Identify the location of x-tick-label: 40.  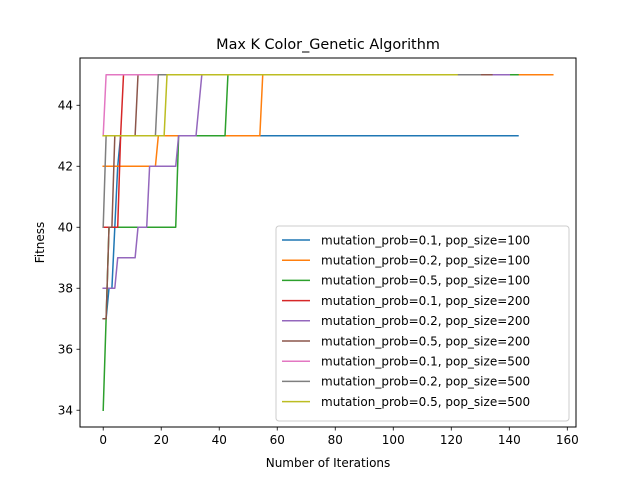
(219, 440).